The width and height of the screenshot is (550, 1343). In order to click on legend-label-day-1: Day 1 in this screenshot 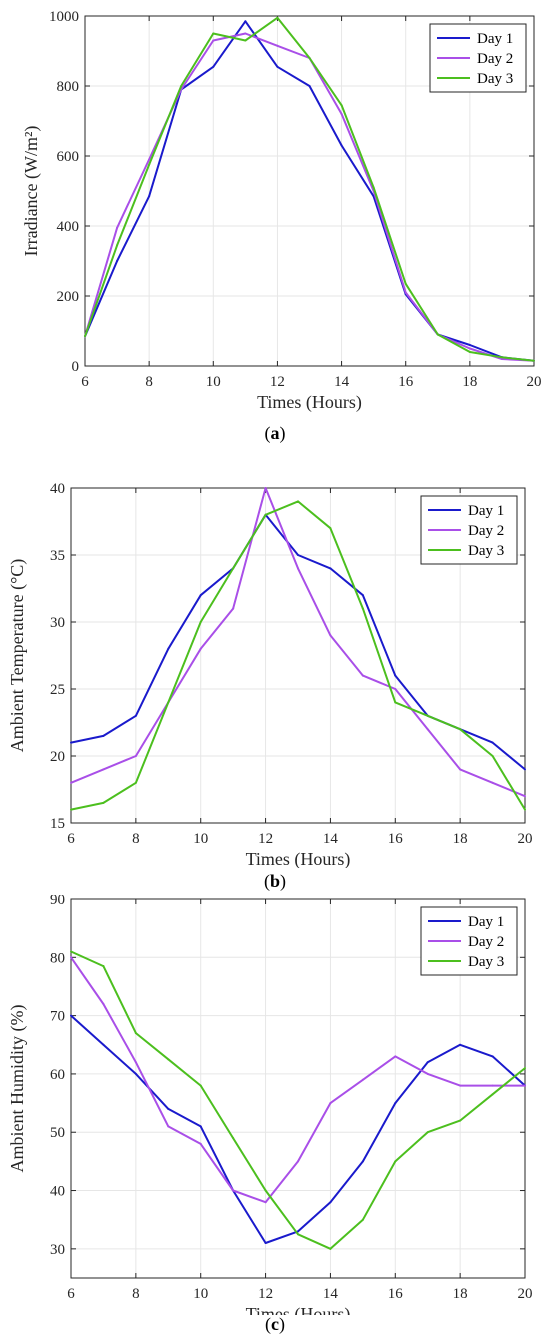, I will do `click(486, 511)`.